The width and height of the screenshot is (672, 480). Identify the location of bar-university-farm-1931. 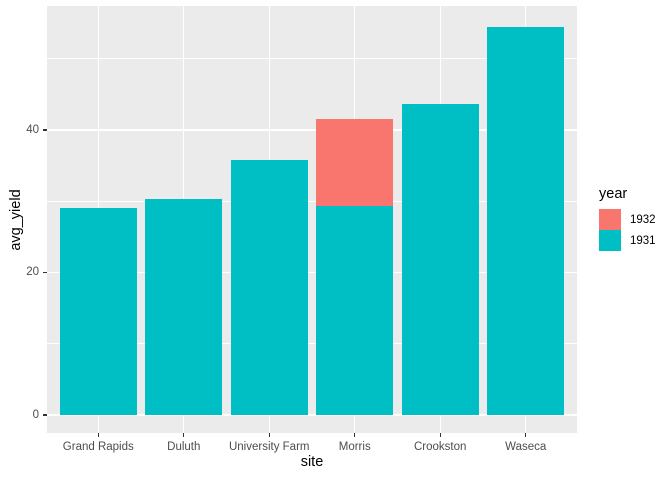
(269, 287).